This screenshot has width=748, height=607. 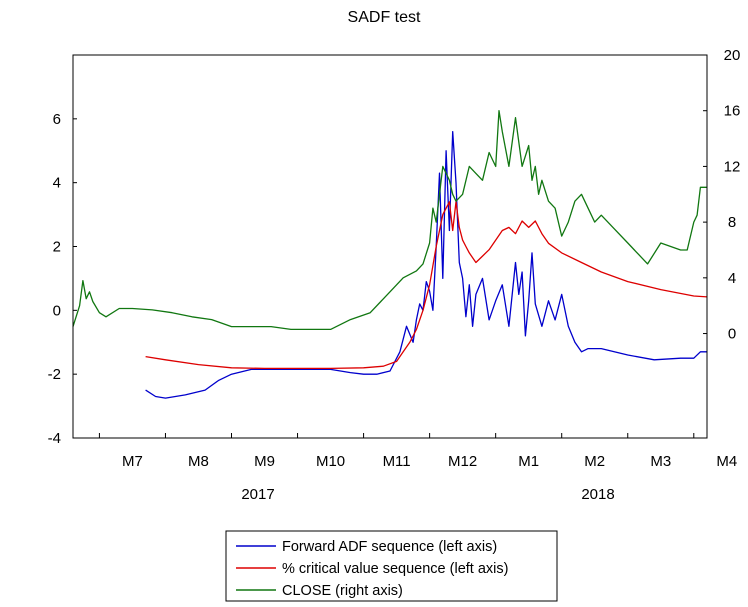 What do you see at coordinates (62, 279) in the screenshot?
I see `left-axis: -4 -2 0 2 4 6` at bounding box center [62, 279].